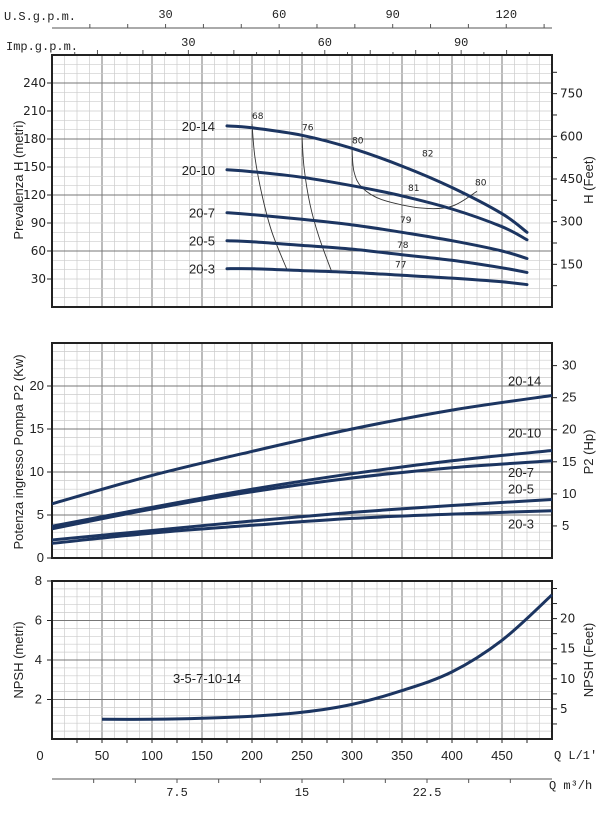 This screenshot has width=602, height=828. What do you see at coordinates (165, 15) in the screenshot?
I see `usgpm-tick-label: 30` at bounding box center [165, 15].